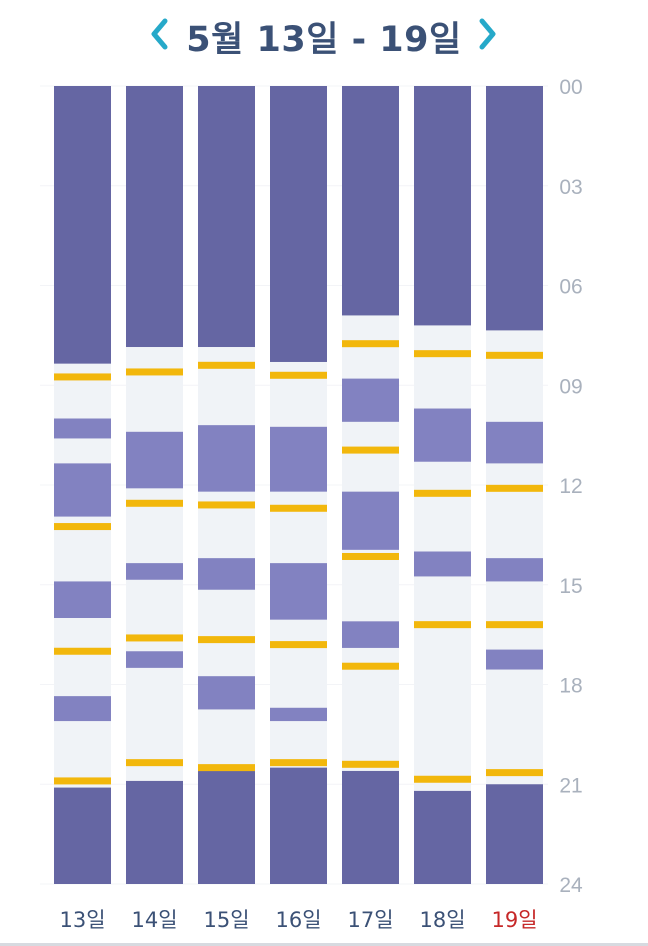 The height and width of the screenshot is (946, 648). Describe the element at coordinates (570, 187) in the screenshot. I see `y-tick-label: 03` at that location.